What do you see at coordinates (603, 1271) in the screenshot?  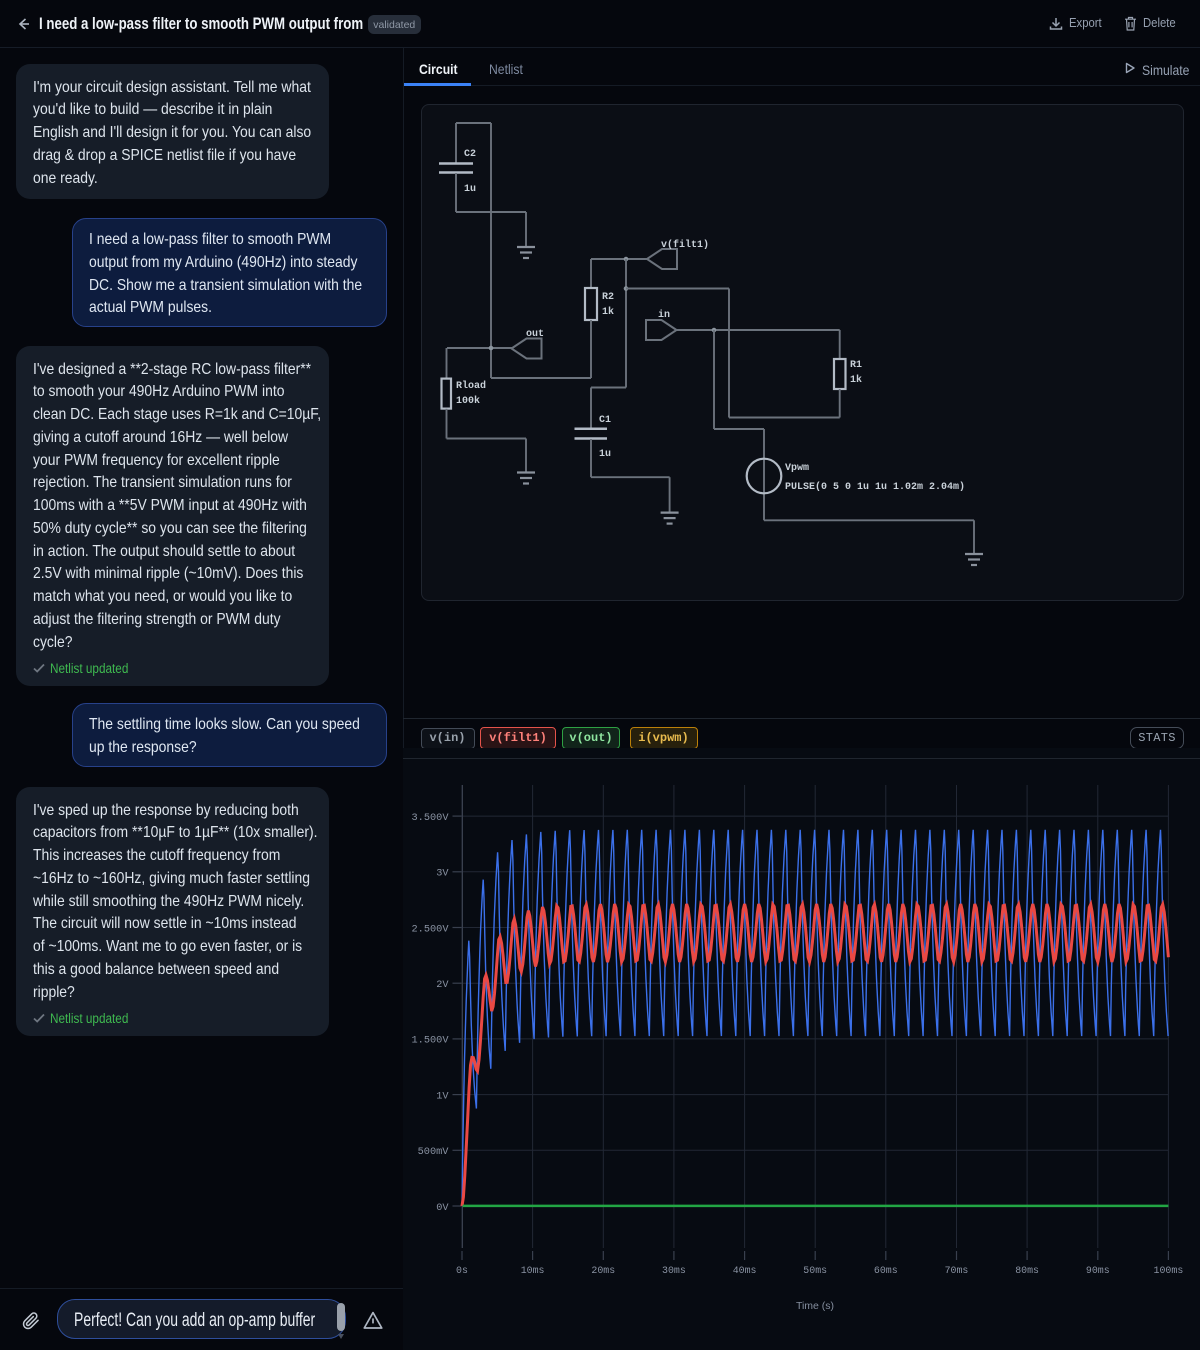 I see `svg-text: 20ms` at bounding box center [603, 1271].